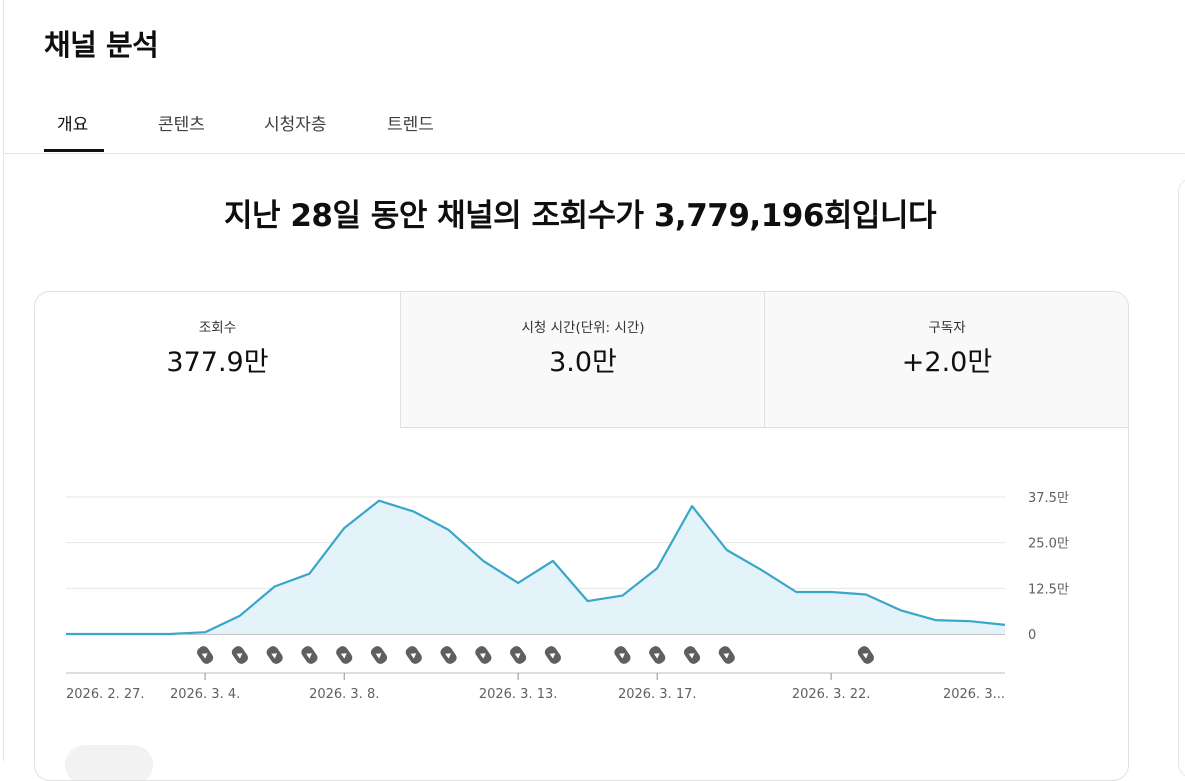 The height and width of the screenshot is (781, 1185). What do you see at coordinates (1032, 635) in the screenshot?
I see `y-tick-label: 0` at bounding box center [1032, 635].